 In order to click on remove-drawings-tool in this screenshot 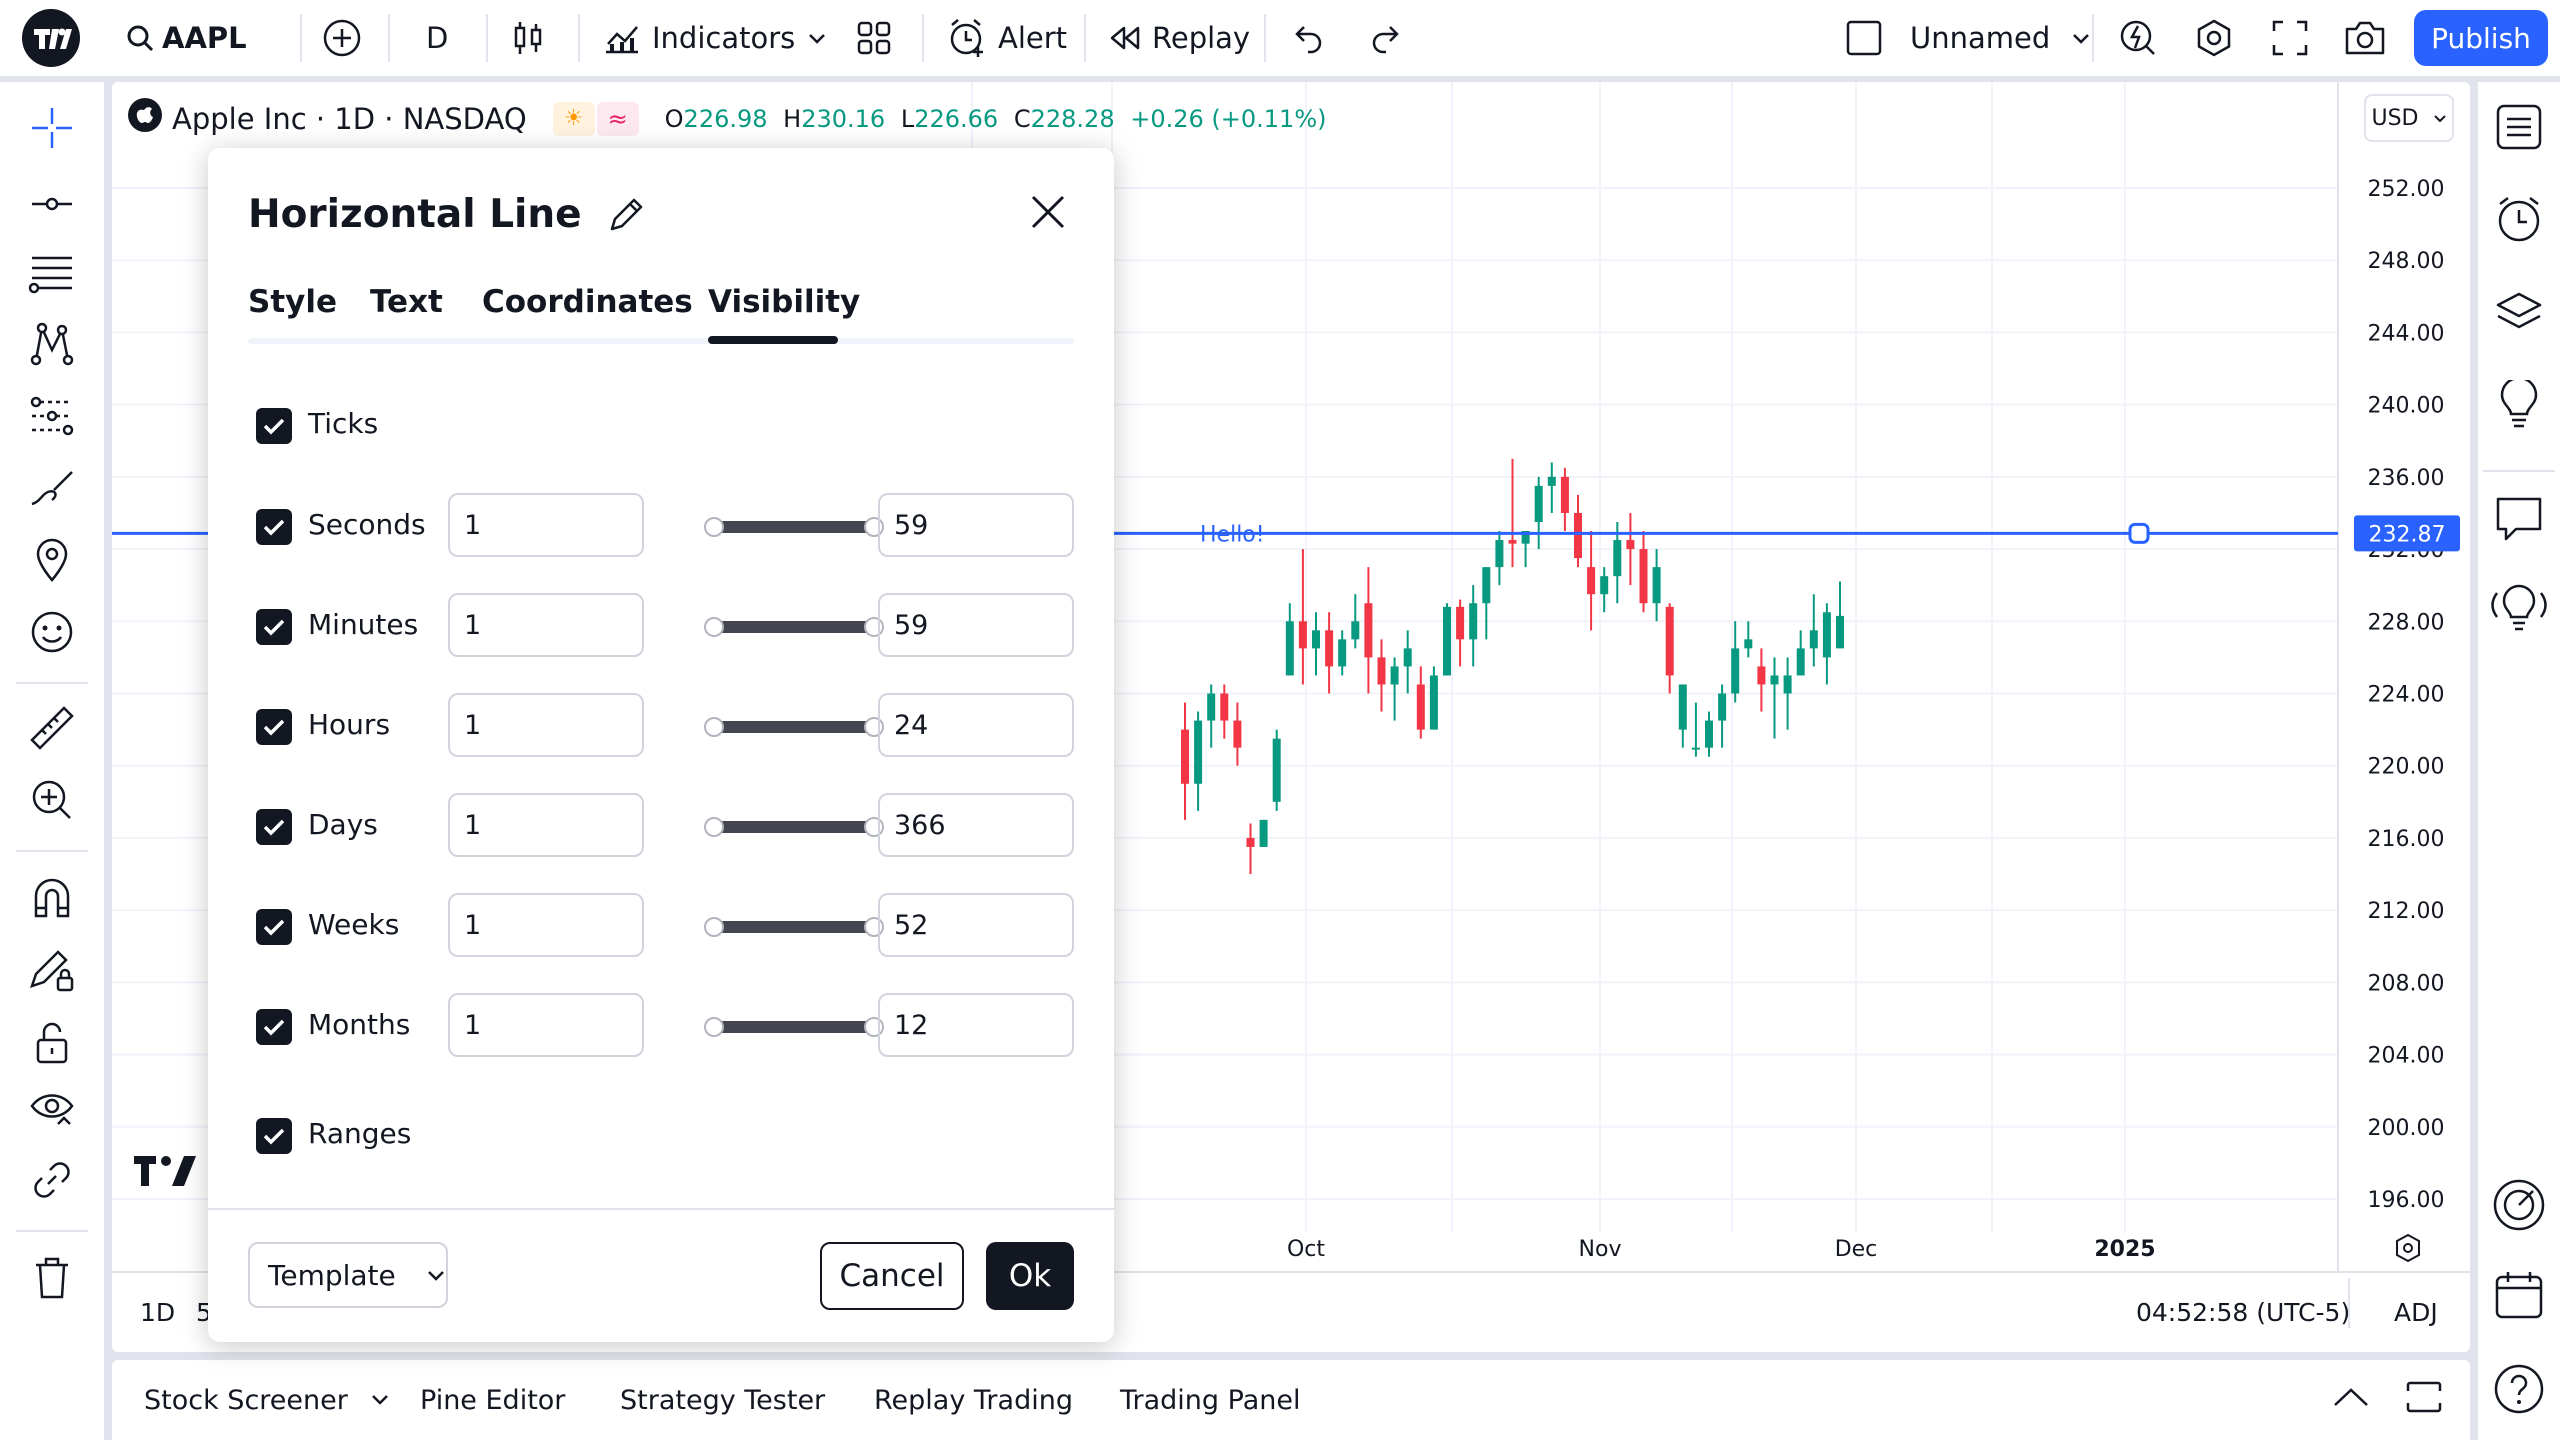, I will do `click(52, 1280)`.